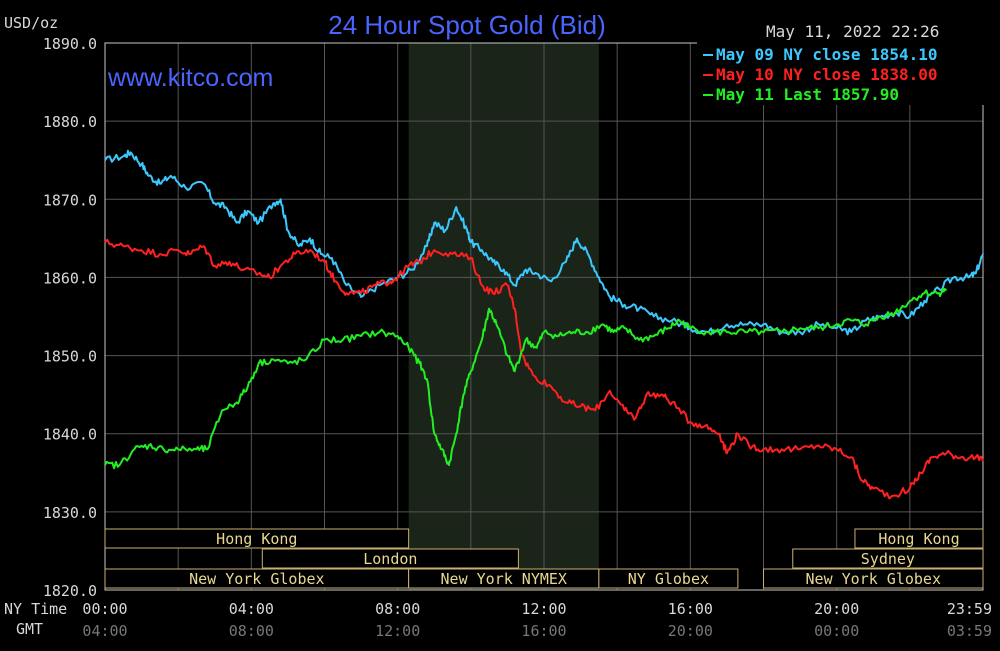 The image size is (1000, 651). What do you see at coordinates (466, 25) in the screenshot?
I see `chart-title: 24 Hour Spot Gold (Bid)` at bounding box center [466, 25].